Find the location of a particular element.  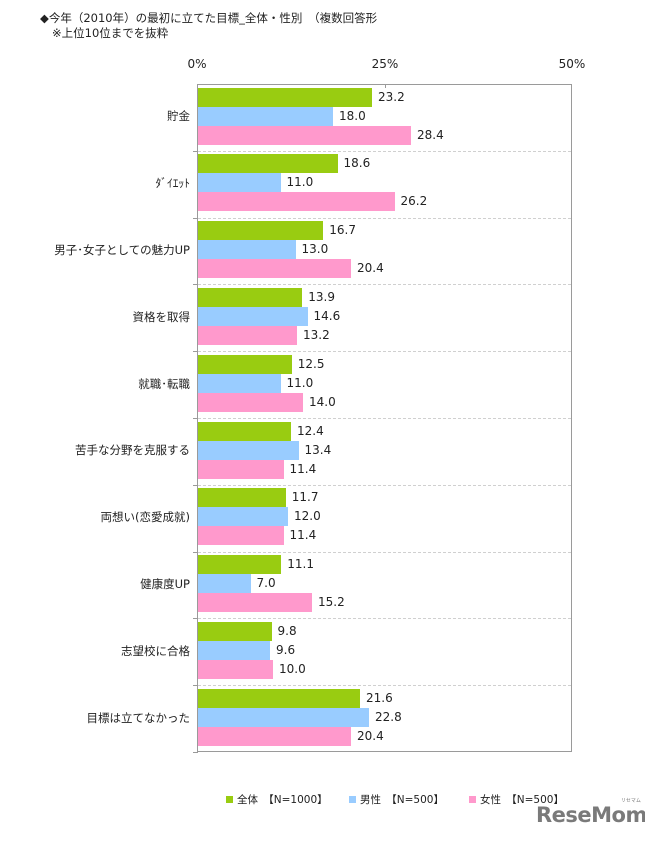

value-label: 9.8 is located at coordinates (287, 630).